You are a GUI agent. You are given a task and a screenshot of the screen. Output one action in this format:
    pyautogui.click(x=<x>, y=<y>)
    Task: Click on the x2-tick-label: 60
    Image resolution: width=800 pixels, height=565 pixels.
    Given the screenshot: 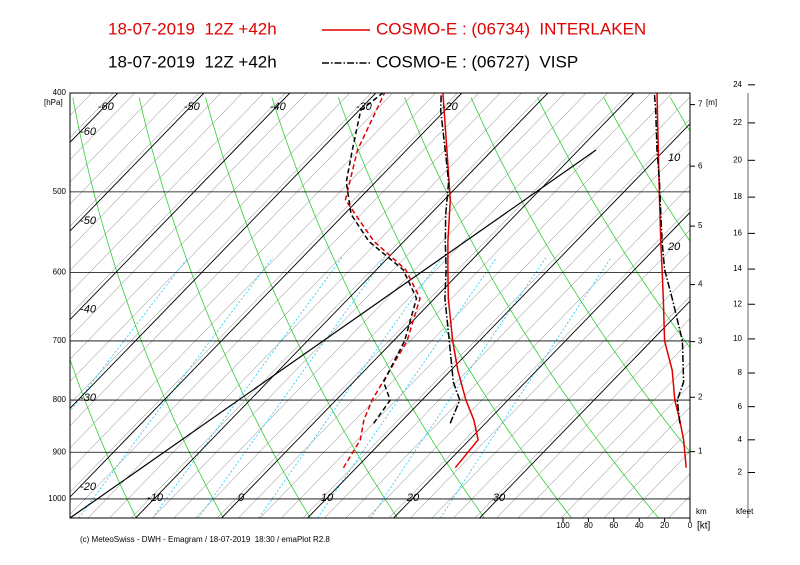 What is the action you would take?
    pyautogui.click(x=613, y=525)
    